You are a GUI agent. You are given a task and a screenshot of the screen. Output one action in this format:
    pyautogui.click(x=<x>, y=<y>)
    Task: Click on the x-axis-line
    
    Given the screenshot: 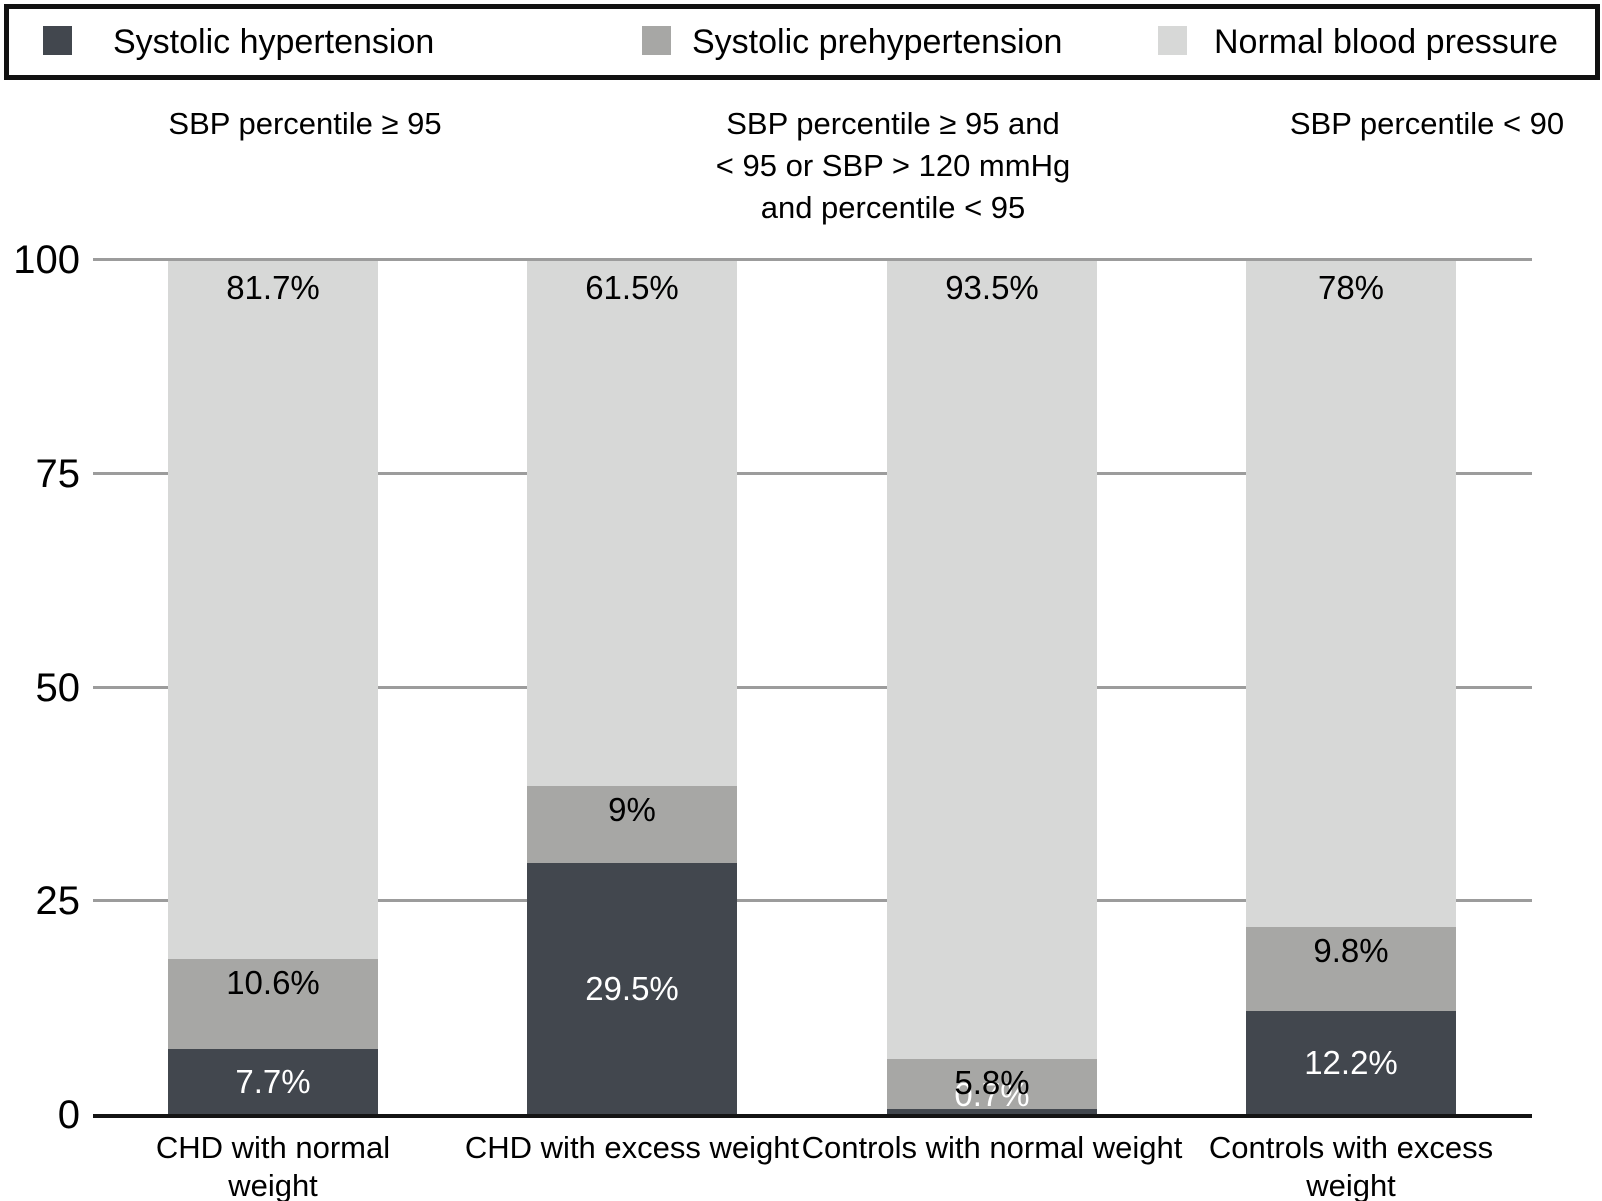 What is the action you would take?
    pyautogui.click(x=812, y=1116)
    